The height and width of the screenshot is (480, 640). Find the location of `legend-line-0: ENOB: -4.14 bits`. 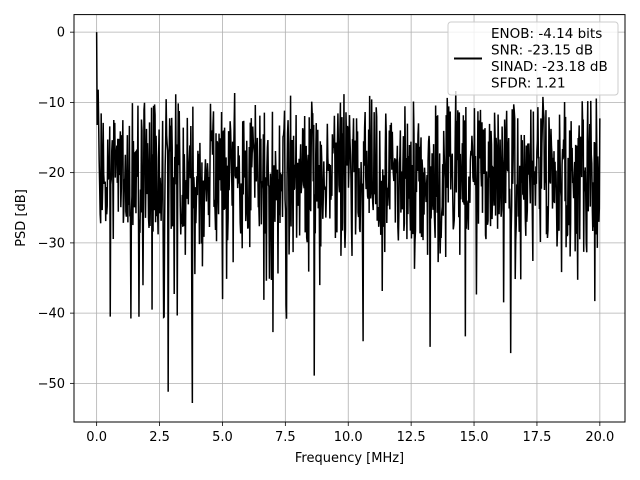

legend-line-0: ENOB: -4.14 bits is located at coordinates (546, 34).